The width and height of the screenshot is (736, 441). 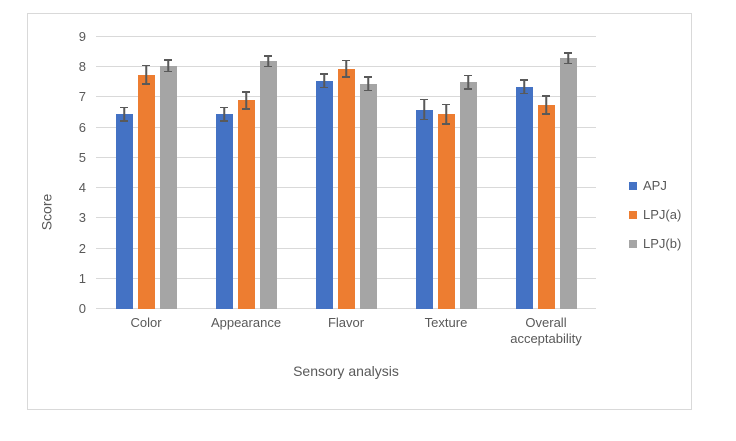 I want to click on x-tick-label-appearance: Appearance, so click(x=246, y=322).